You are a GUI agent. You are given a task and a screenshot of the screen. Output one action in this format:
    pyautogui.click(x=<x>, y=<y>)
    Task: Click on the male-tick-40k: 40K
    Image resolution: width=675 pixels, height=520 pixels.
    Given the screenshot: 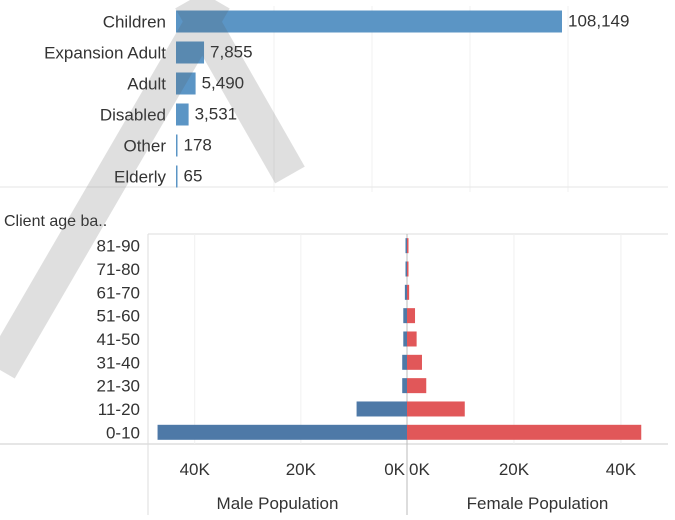 What is the action you would take?
    pyautogui.click(x=195, y=469)
    